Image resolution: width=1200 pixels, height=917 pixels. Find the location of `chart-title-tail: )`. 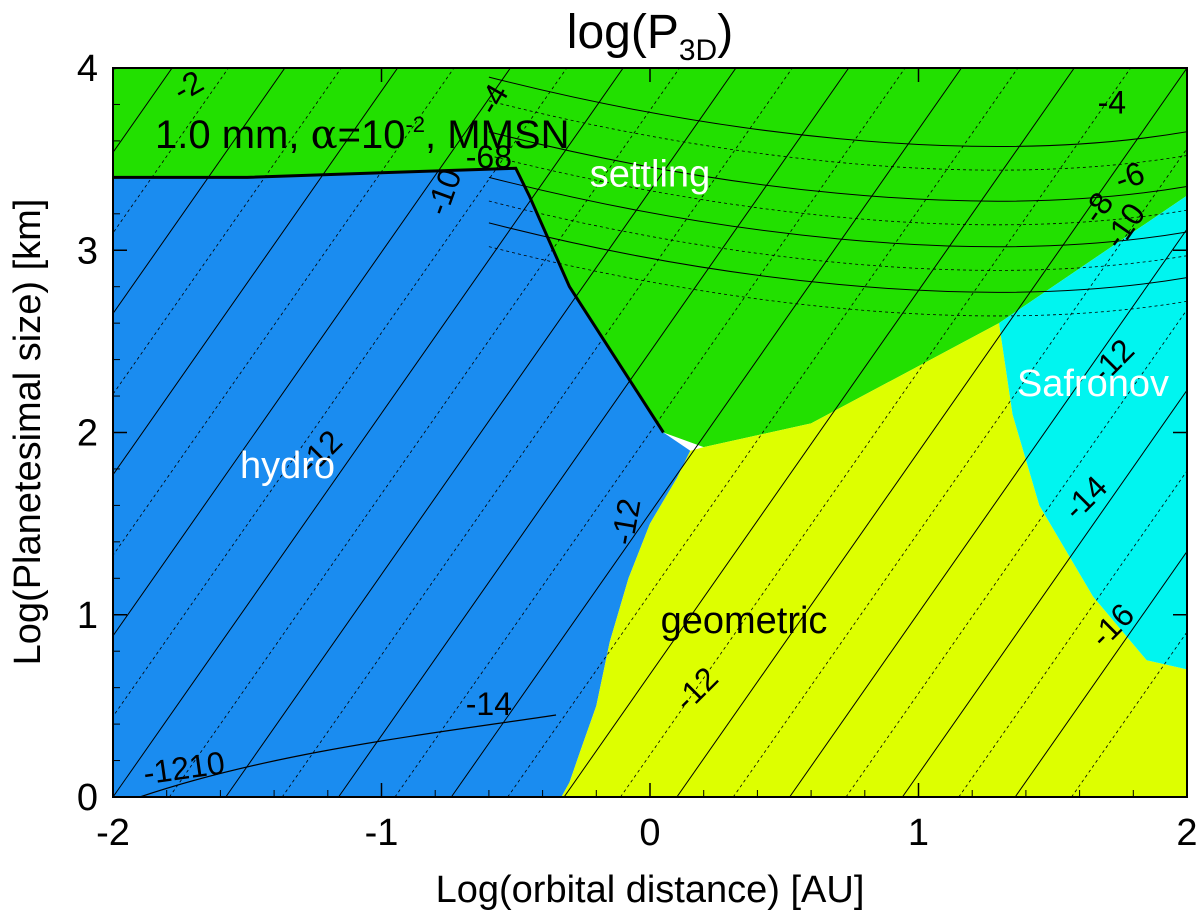

chart-title-tail: ) is located at coordinates (725, 32).